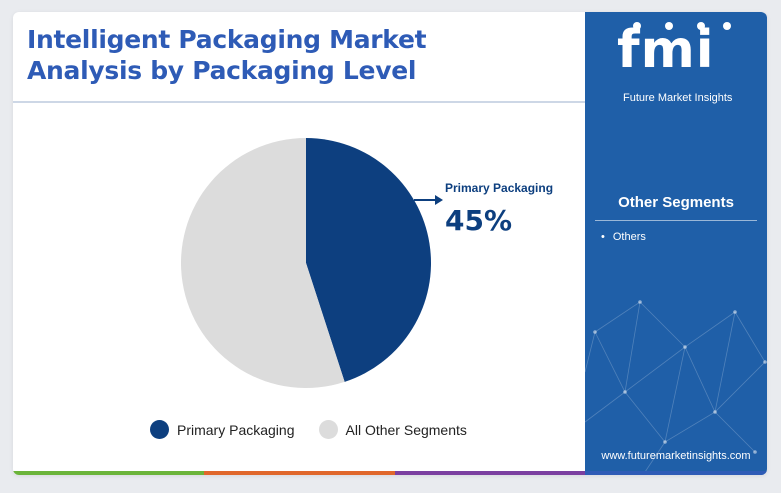 The width and height of the screenshot is (781, 493). Describe the element at coordinates (678, 98) in the screenshot. I see `logo-tagline: Future Market Insights` at that location.